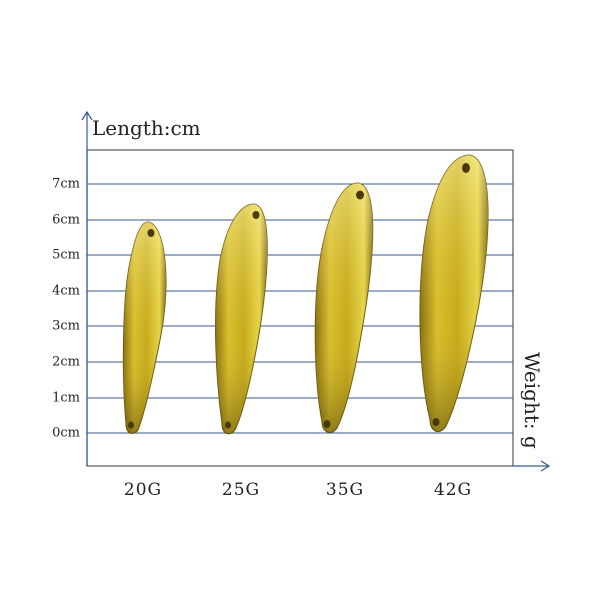 The image size is (600, 600). What do you see at coordinates (345, 490) in the screenshot?
I see `x-tick-label-35g: 35G` at bounding box center [345, 490].